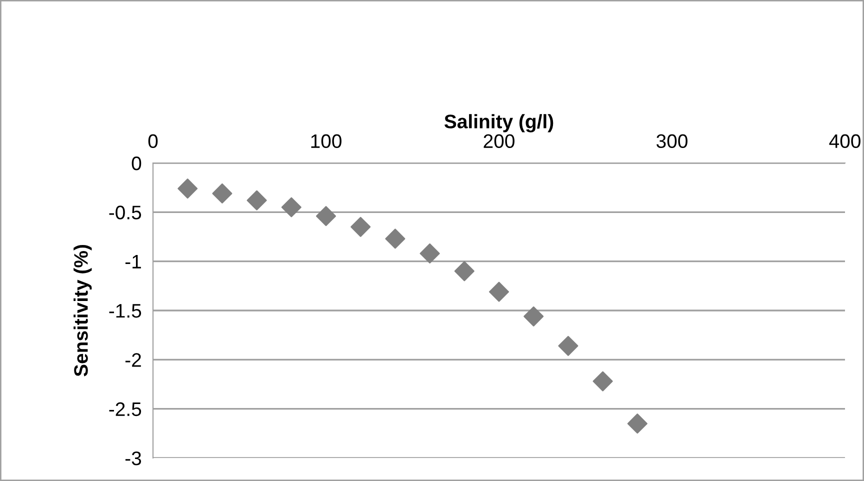 The image size is (864, 481). What do you see at coordinates (844, 141) in the screenshot?
I see `x-tick-label: 400` at bounding box center [844, 141].